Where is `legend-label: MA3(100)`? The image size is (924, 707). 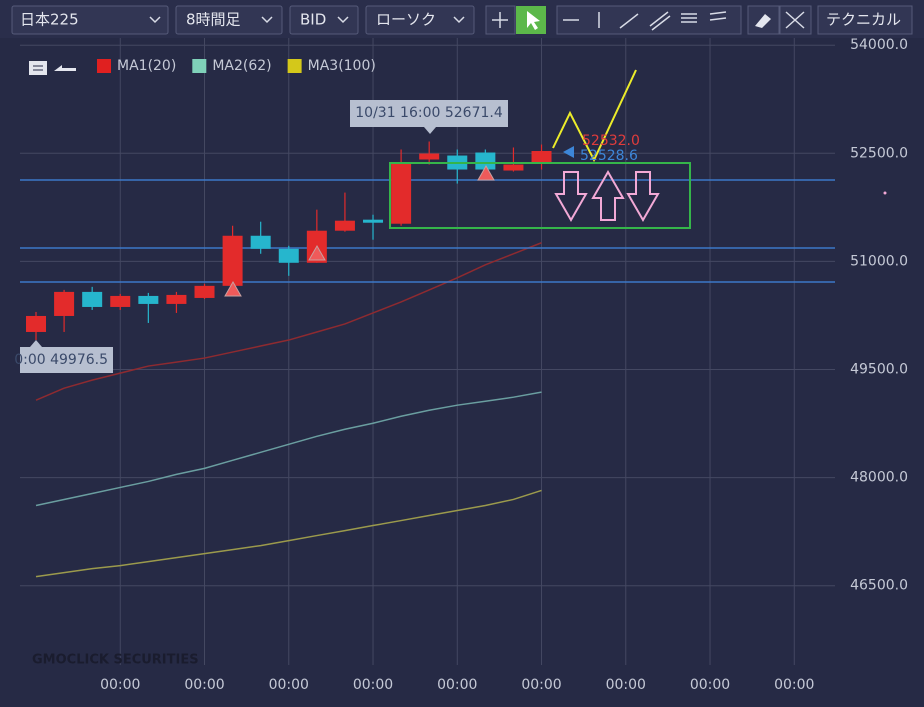
legend-label: MA3(100) is located at coordinates (342, 66).